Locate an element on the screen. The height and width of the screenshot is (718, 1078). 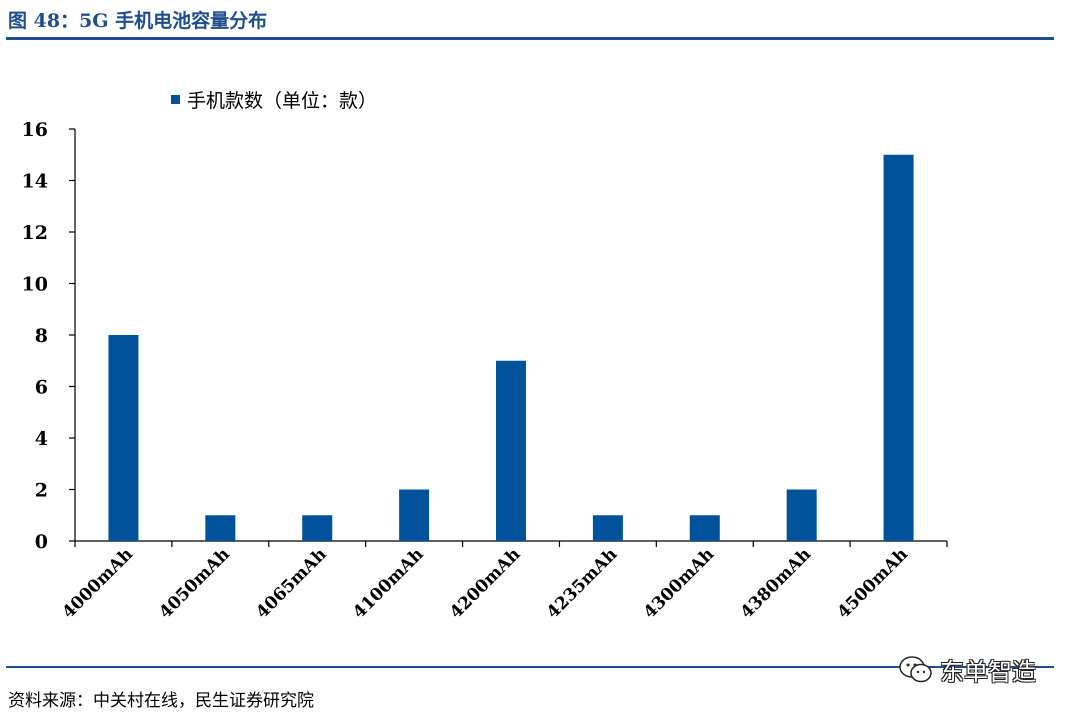
wechat-icon is located at coordinates (915, 668).